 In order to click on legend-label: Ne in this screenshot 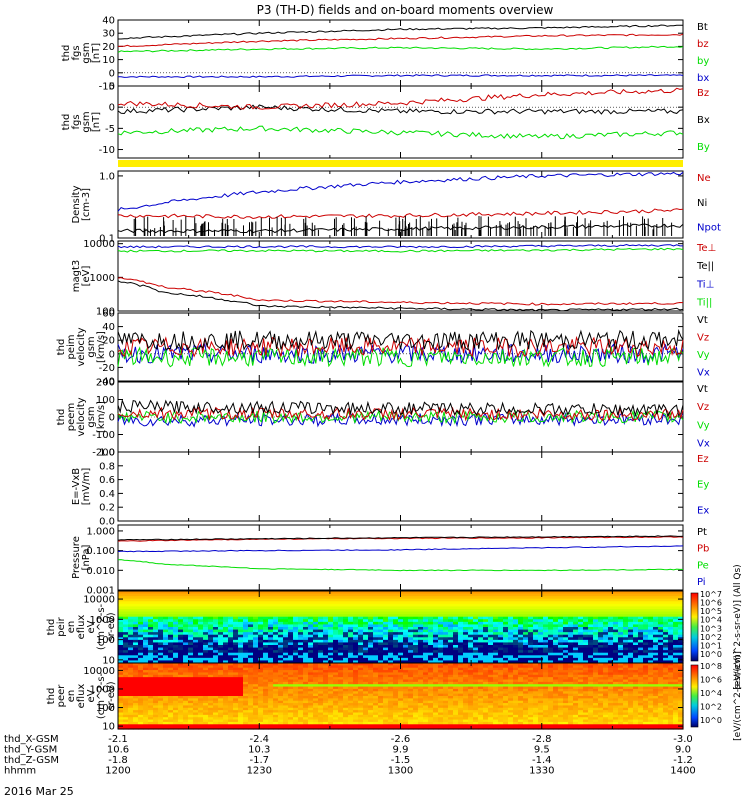, I will do `click(704, 178)`.